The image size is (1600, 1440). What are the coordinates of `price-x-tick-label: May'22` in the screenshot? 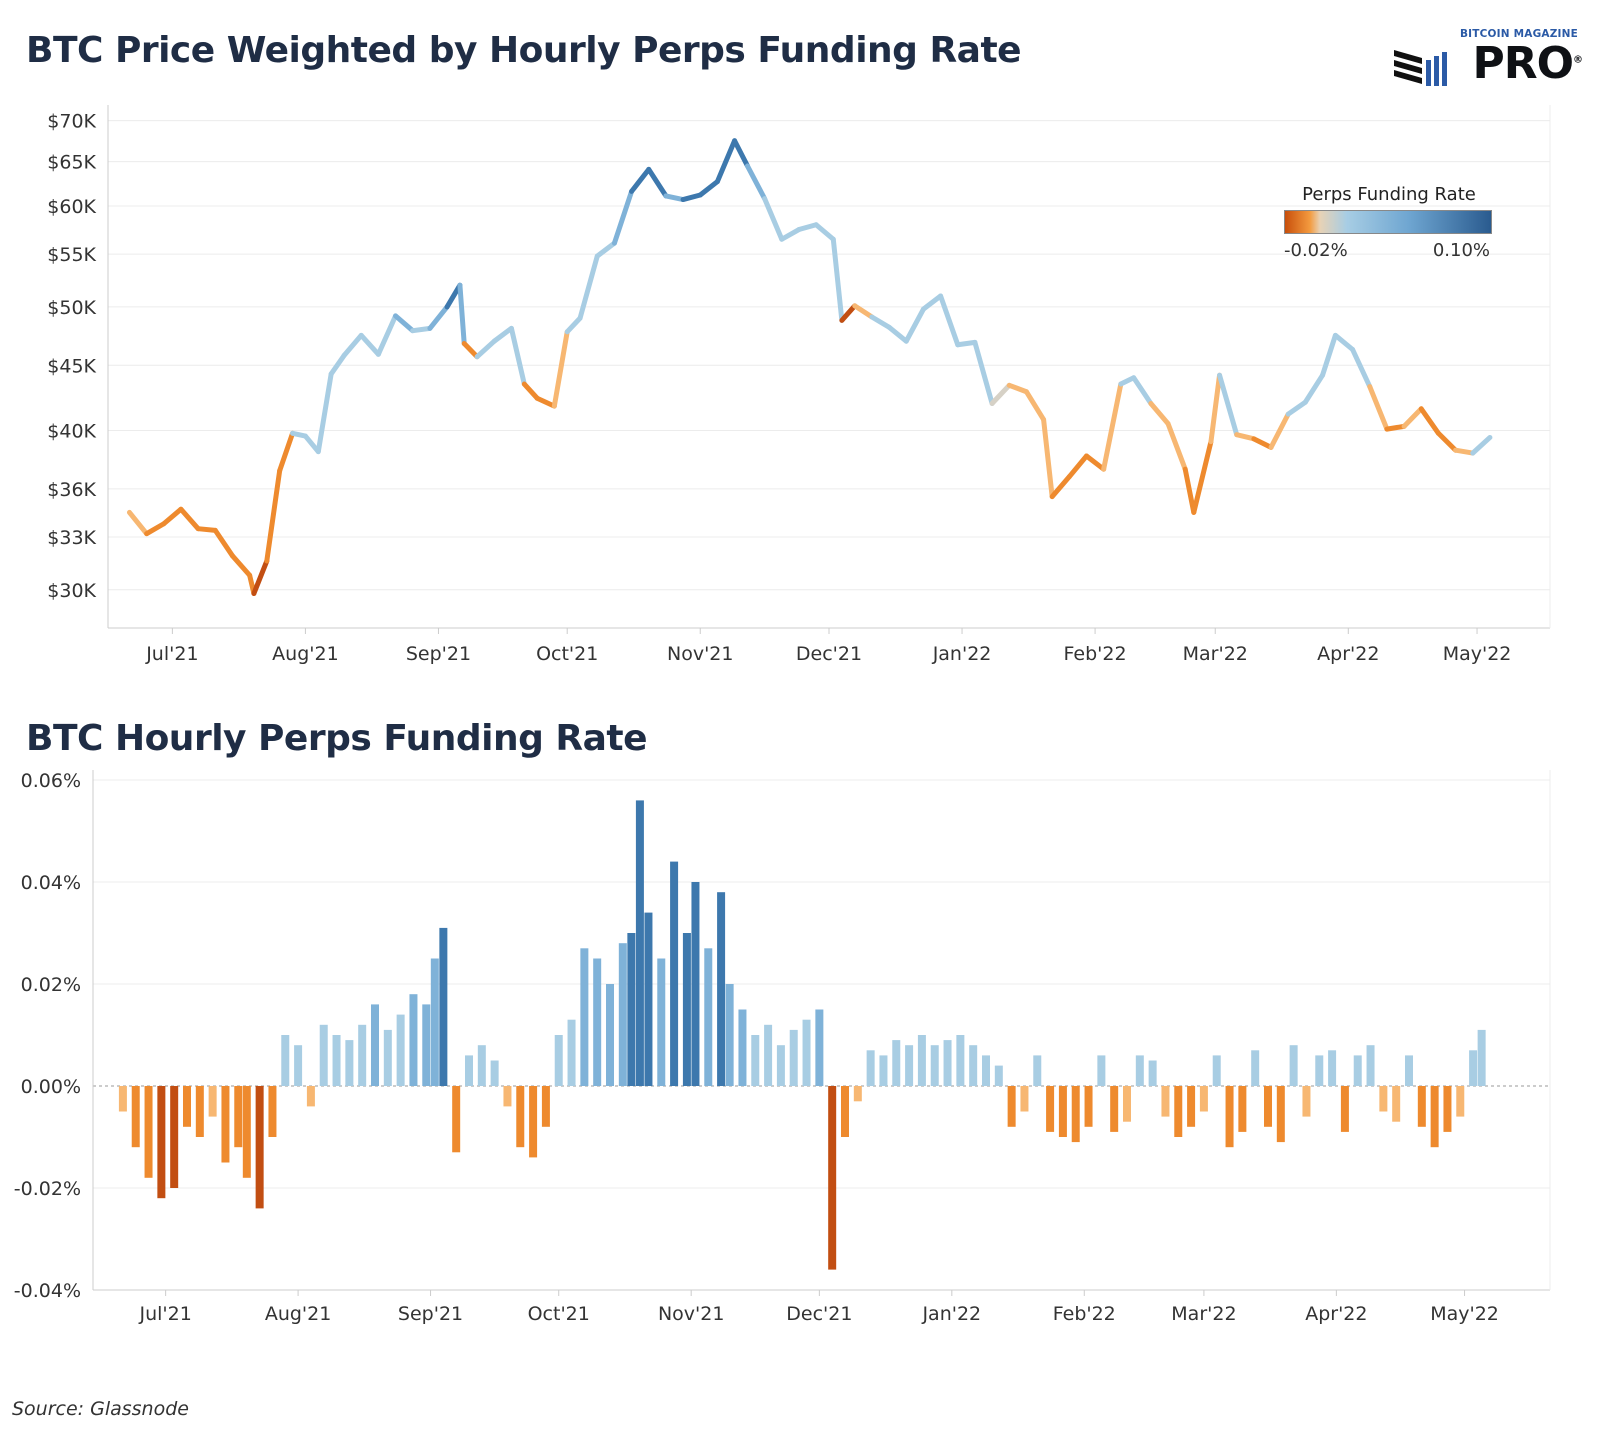 It's located at (1477, 654).